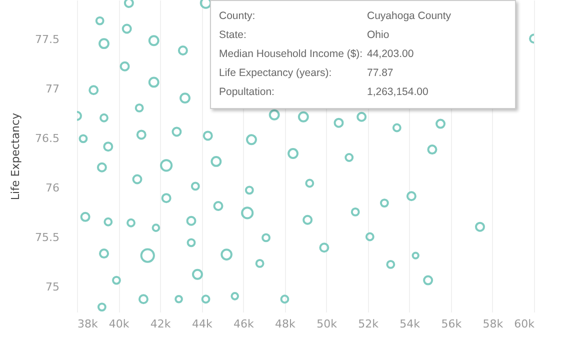 The height and width of the screenshot is (338, 564). What do you see at coordinates (451, 324) in the screenshot?
I see `x-tick-label: 56k` at bounding box center [451, 324].